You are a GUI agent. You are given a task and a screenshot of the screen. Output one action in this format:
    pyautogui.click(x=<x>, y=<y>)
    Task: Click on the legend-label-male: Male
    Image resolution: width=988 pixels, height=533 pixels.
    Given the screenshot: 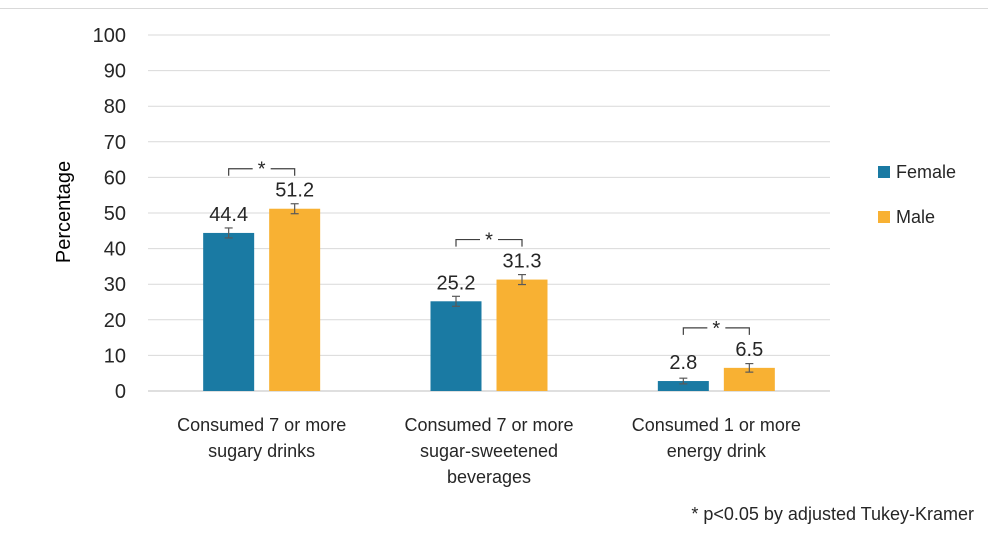 What is the action you would take?
    pyautogui.click(x=915, y=217)
    